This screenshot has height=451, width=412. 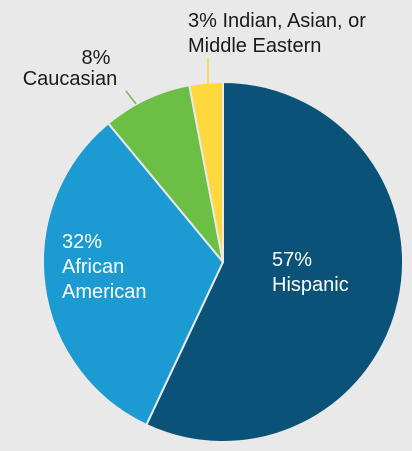 What do you see at coordinates (254, 46) in the screenshot?
I see `slice-label-other-line2: Middle Eastern` at bounding box center [254, 46].